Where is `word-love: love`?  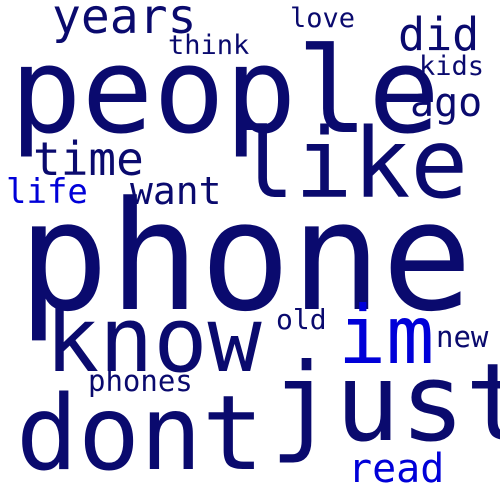 word-love: love is located at coordinates (323, 18).